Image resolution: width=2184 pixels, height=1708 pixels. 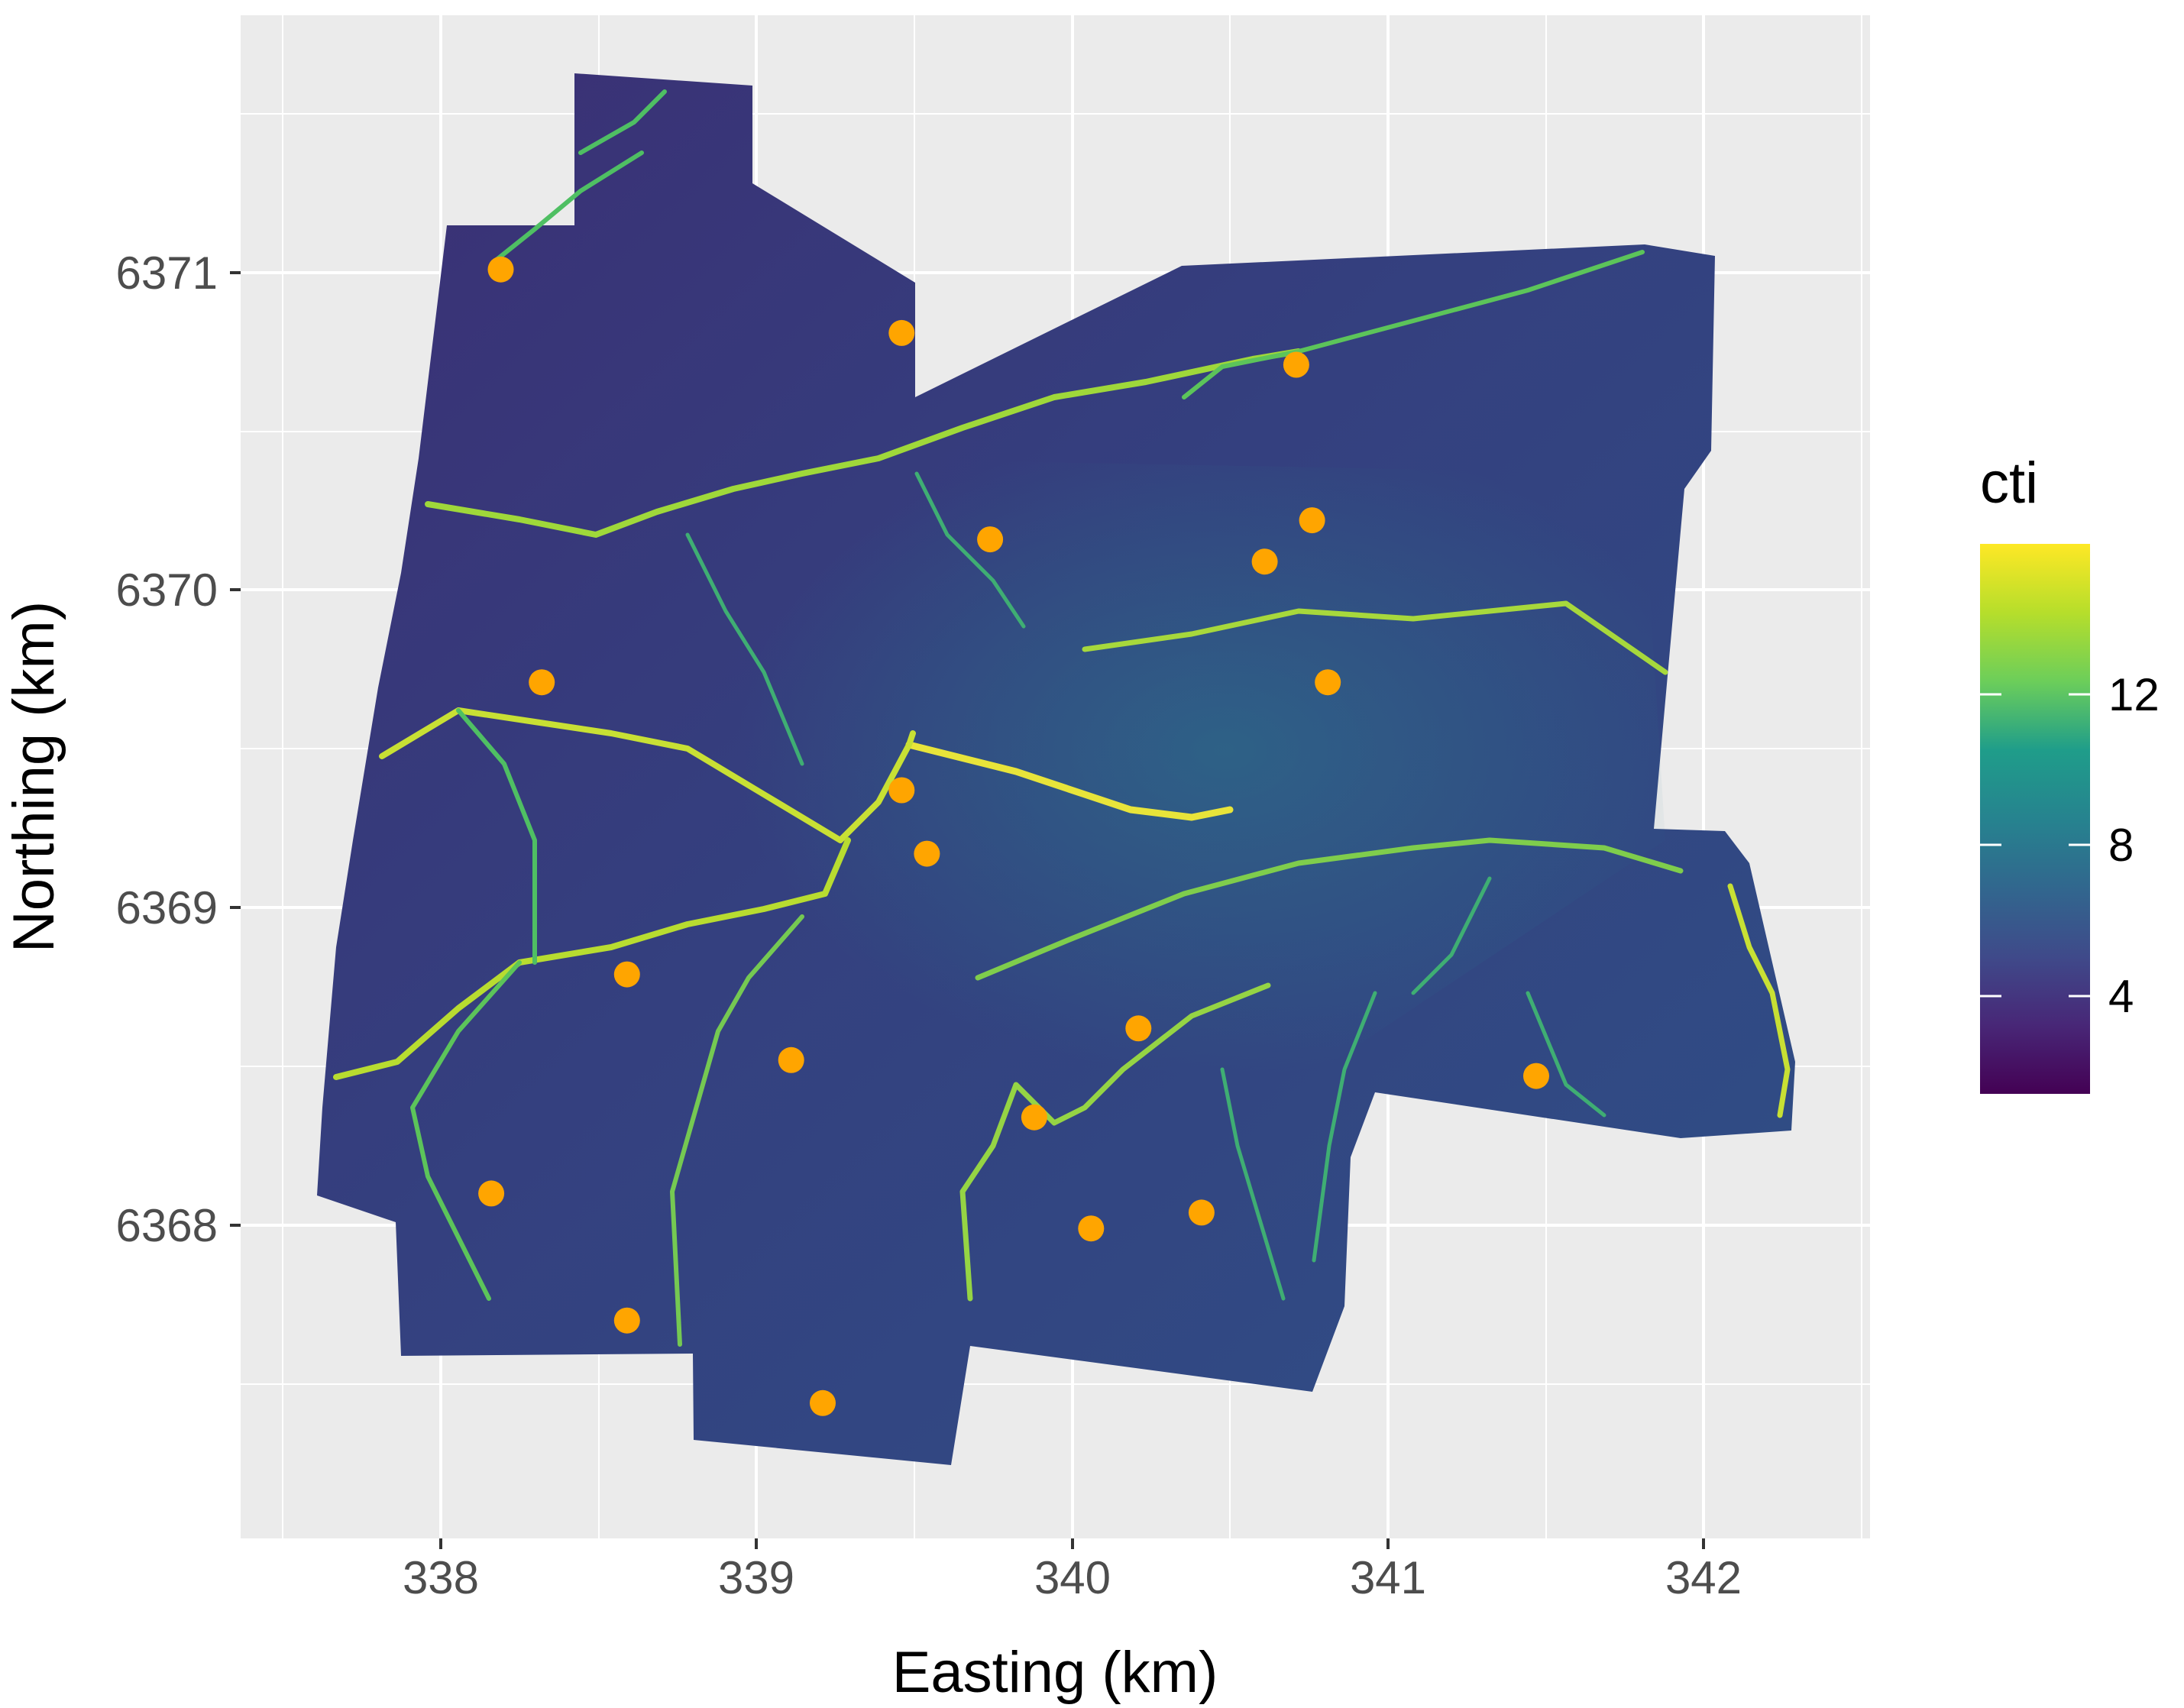 What do you see at coordinates (863, 443) in the screenshot?
I see `stream-main-north` at bounding box center [863, 443].